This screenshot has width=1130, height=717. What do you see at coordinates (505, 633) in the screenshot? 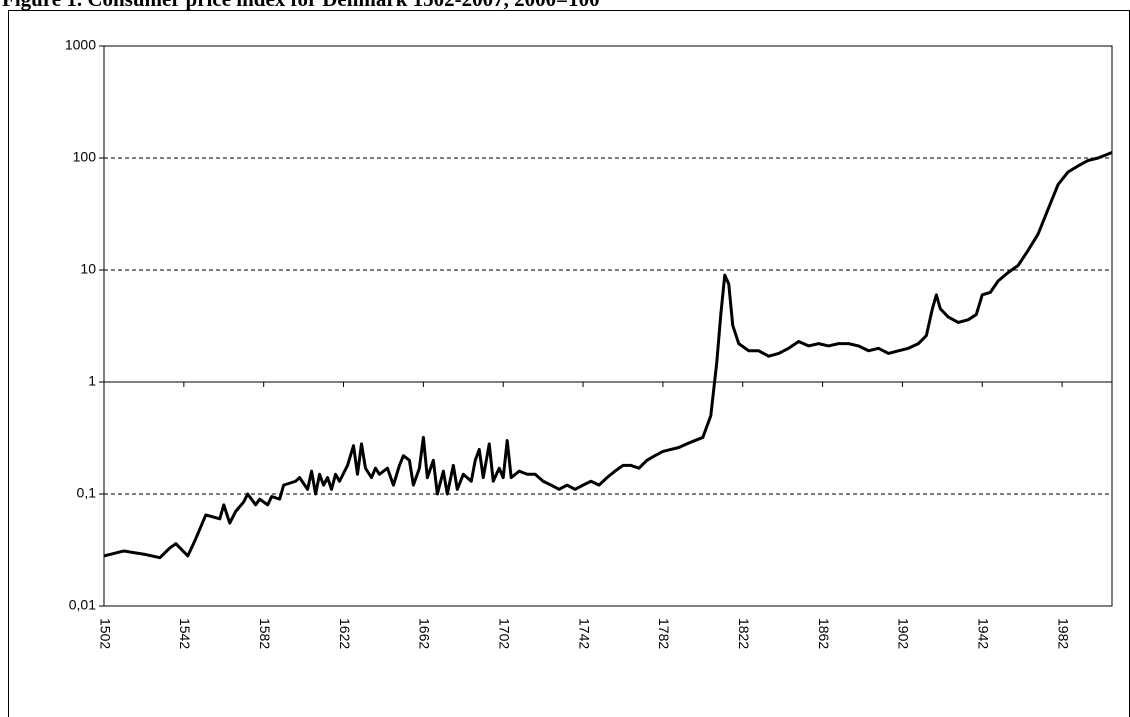
I see `x-tick-label: 1702` at bounding box center [505, 633].